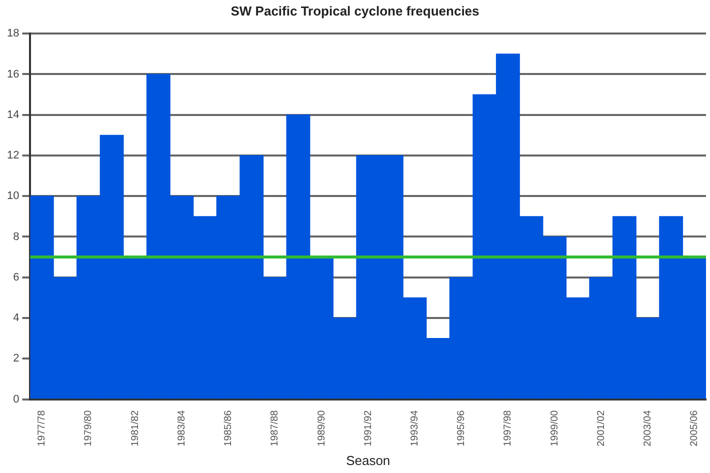 The width and height of the screenshot is (710, 473). What do you see at coordinates (13, 34) in the screenshot?
I see `y-tick-label: 18` at bounding box center [13, 34].